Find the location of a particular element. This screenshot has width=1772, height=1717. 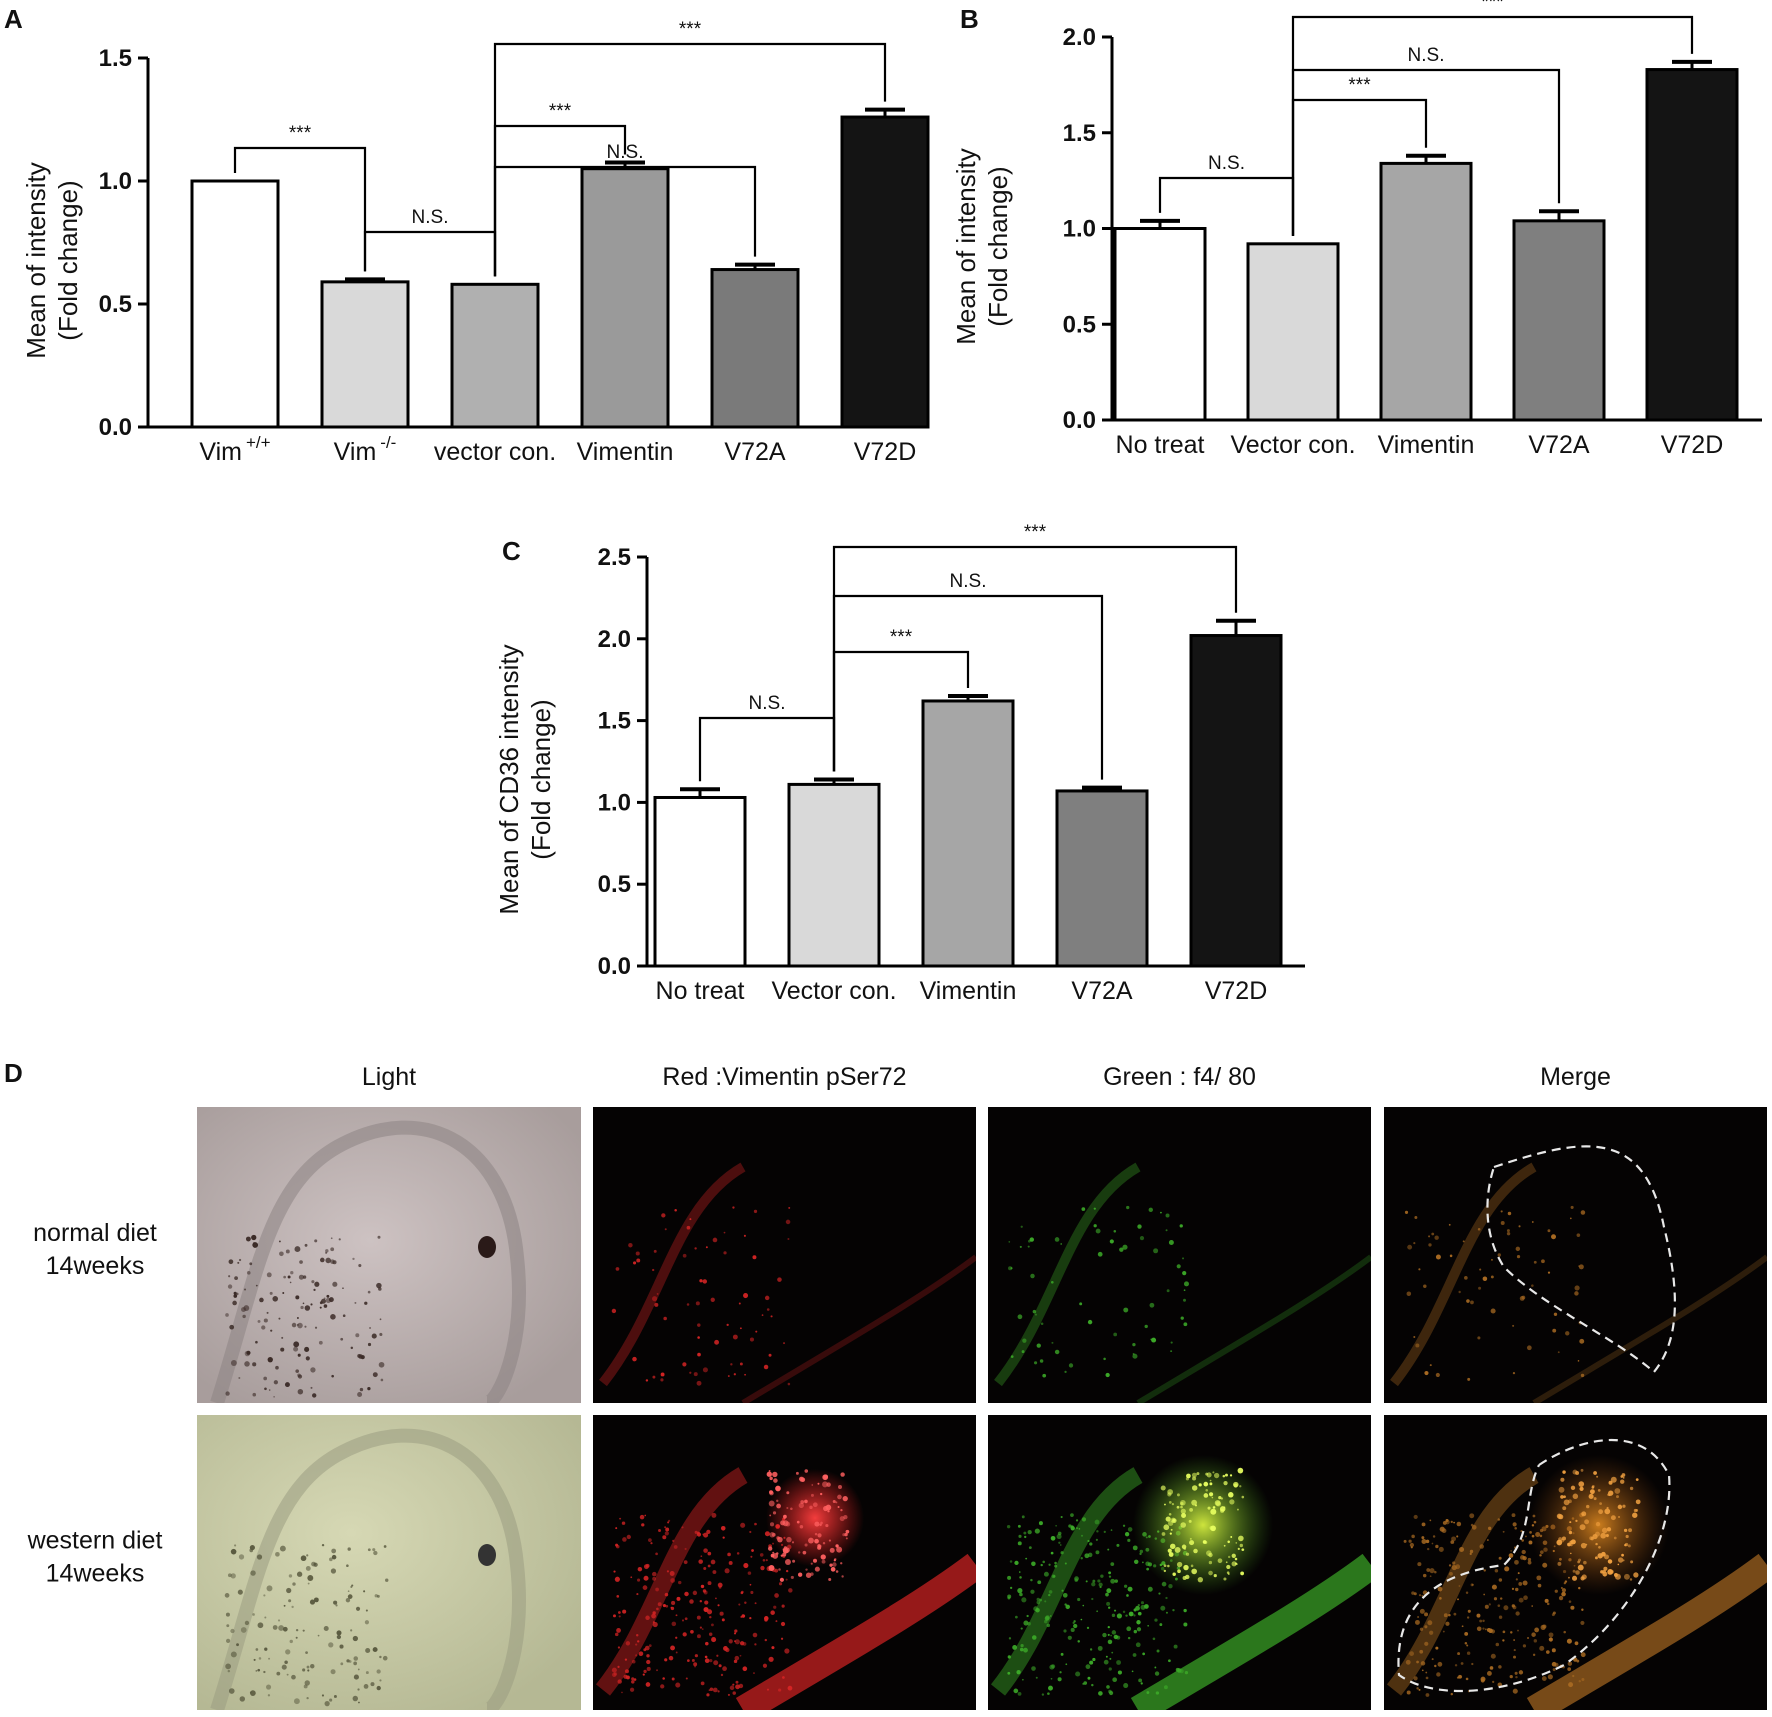

x-tick-label: Vim -/- is located at coordinates (365, 449).